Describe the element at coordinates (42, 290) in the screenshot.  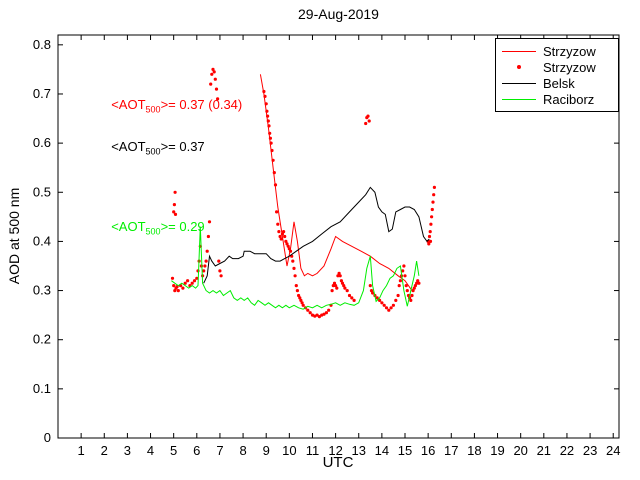
I see `y-tick-label: 0.3` at that location.